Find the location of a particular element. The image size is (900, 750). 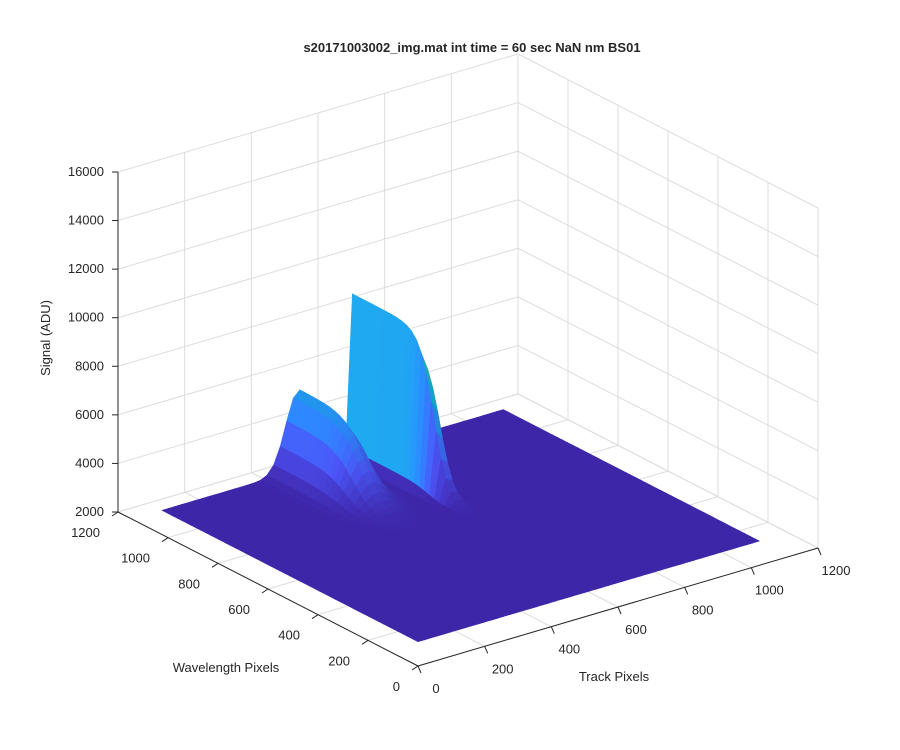

surface-patch is located at coordinates (419, 639).